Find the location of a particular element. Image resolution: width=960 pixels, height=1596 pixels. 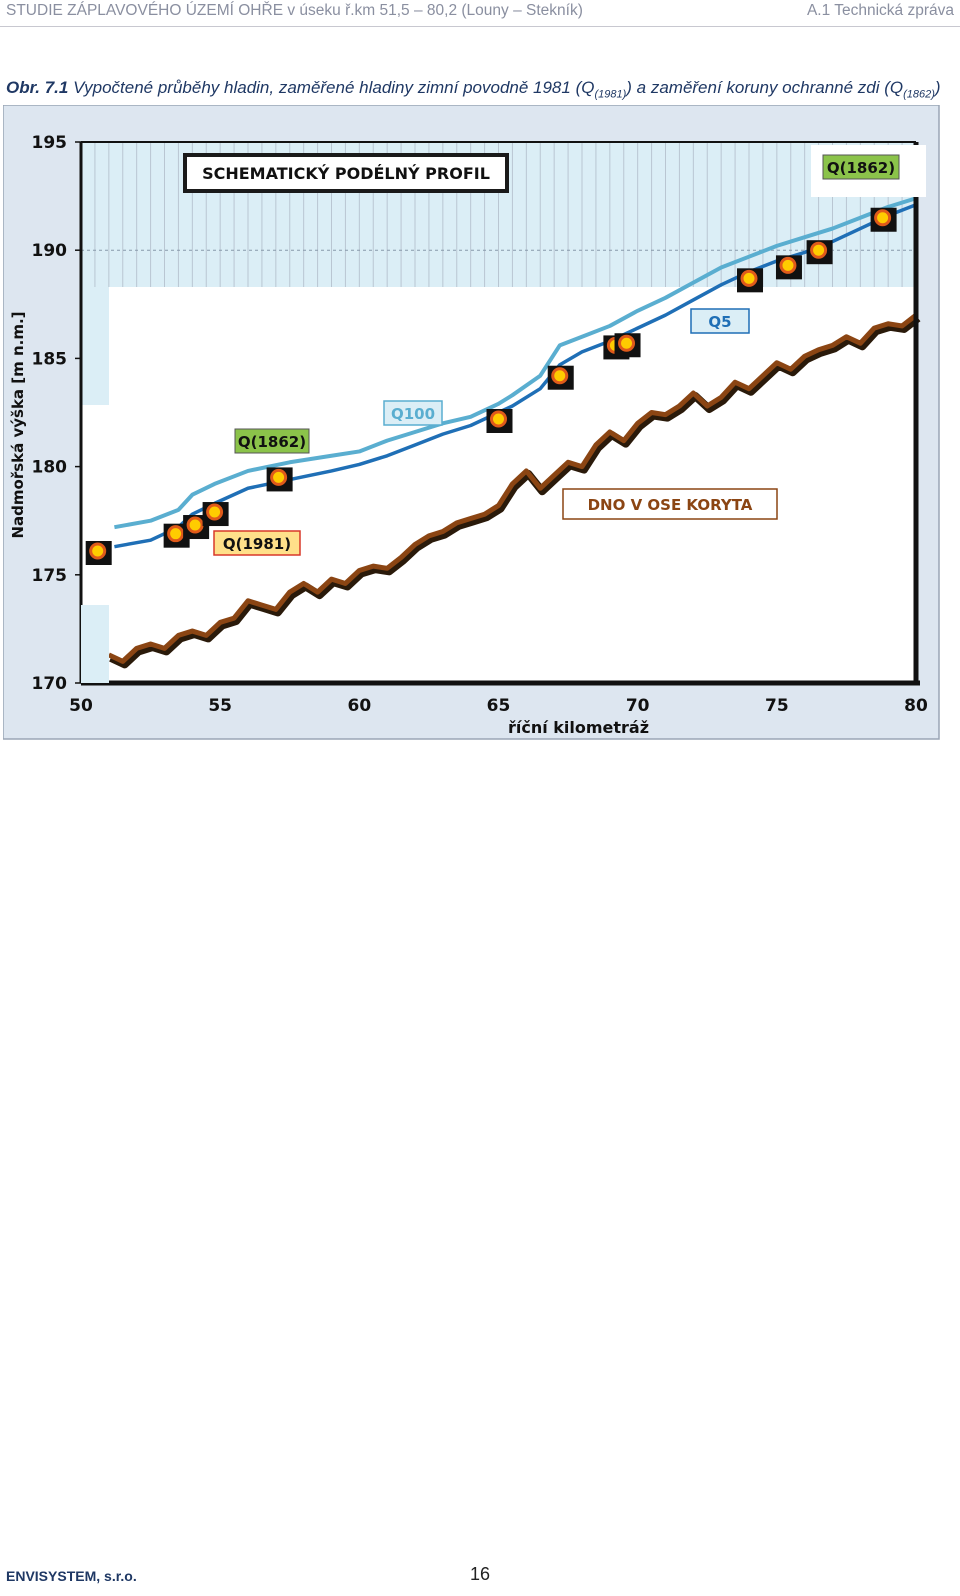

q1862-top-label: Q(1862) is located at coordinates (861, 168).